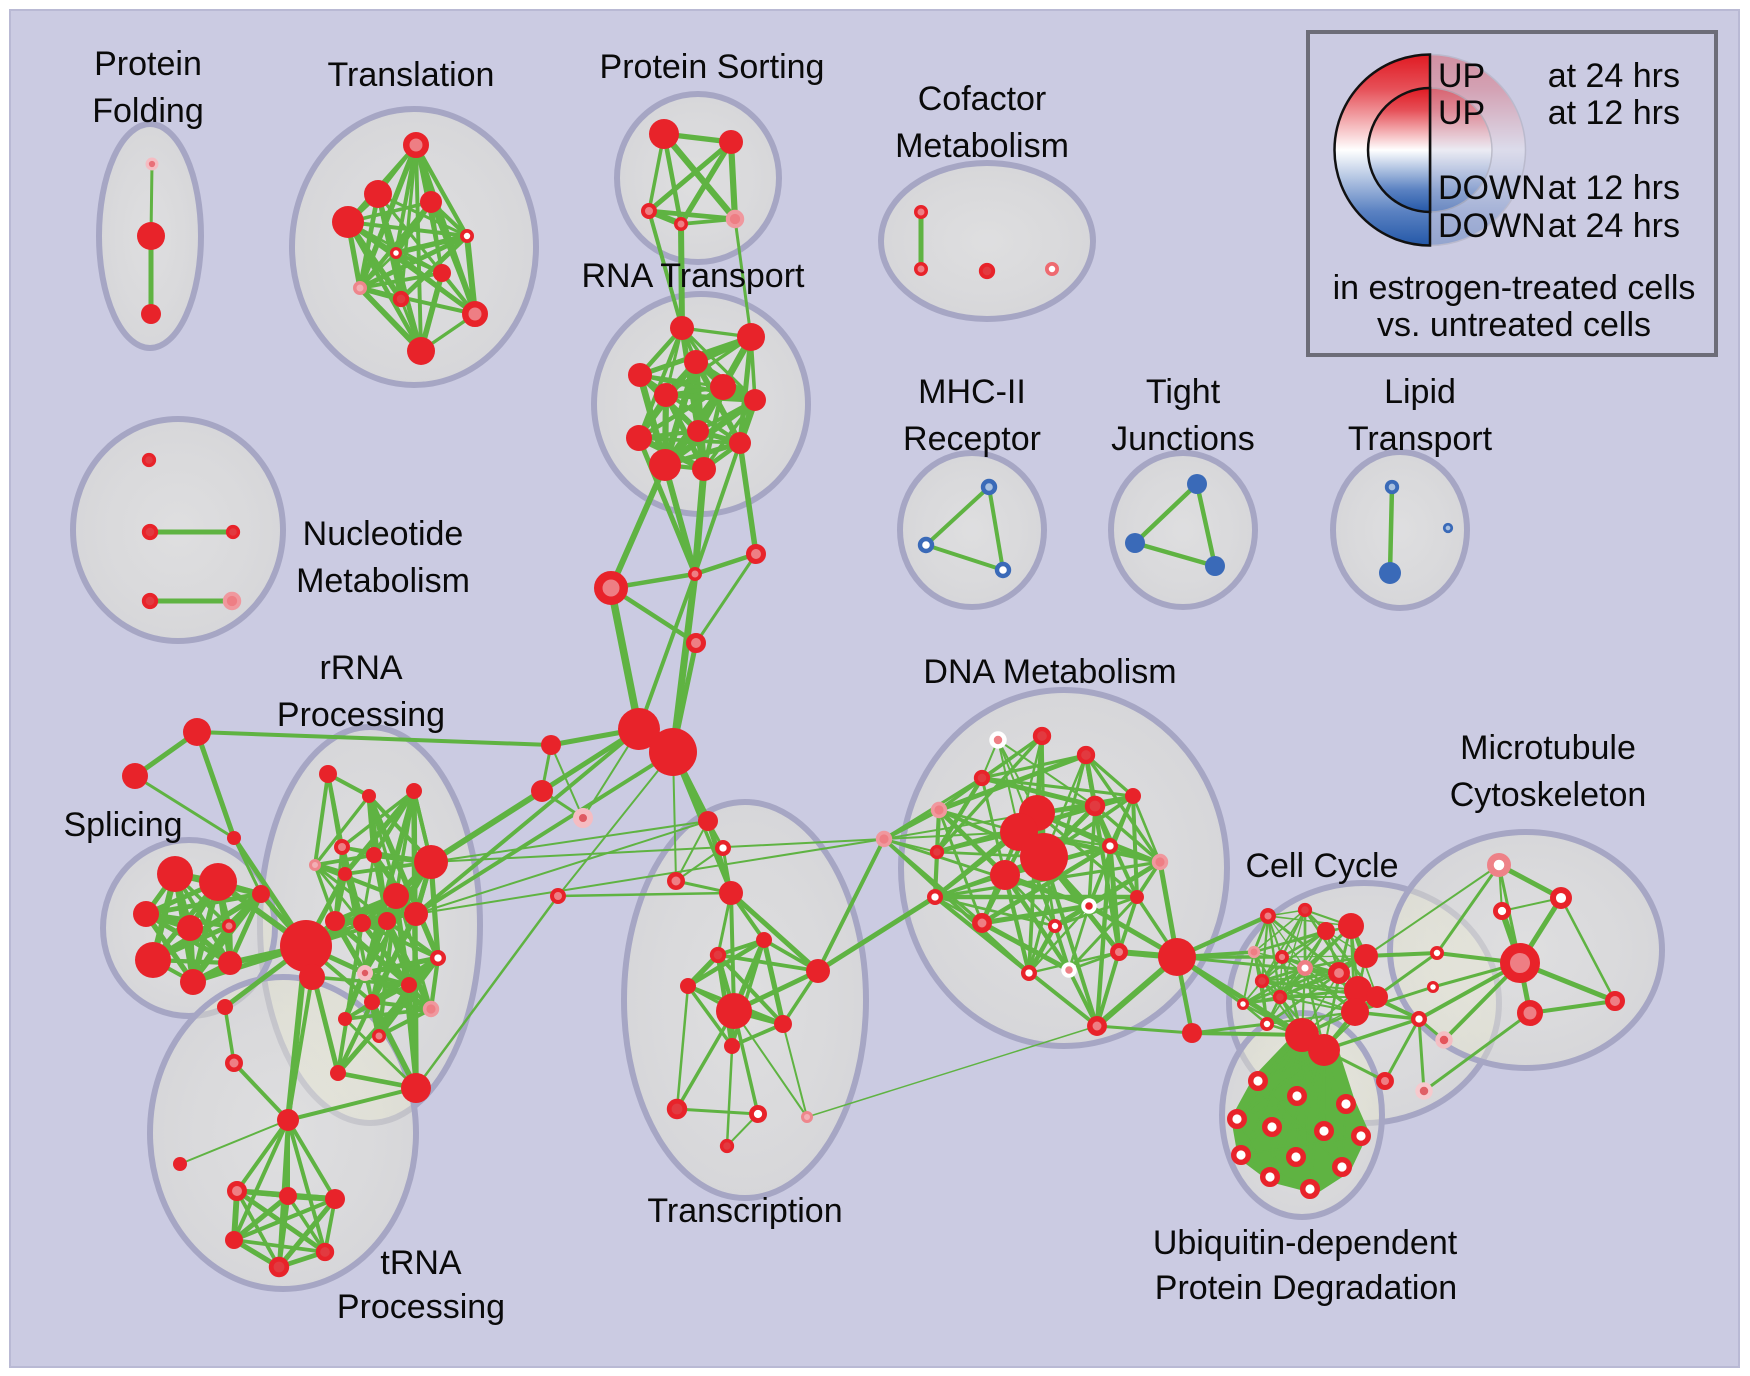 The height and width of the screenshot is (1376, 1750). Describe the element at coordinates (411, 75) in the screenshot. I see `svg-text: Translation` at that location.